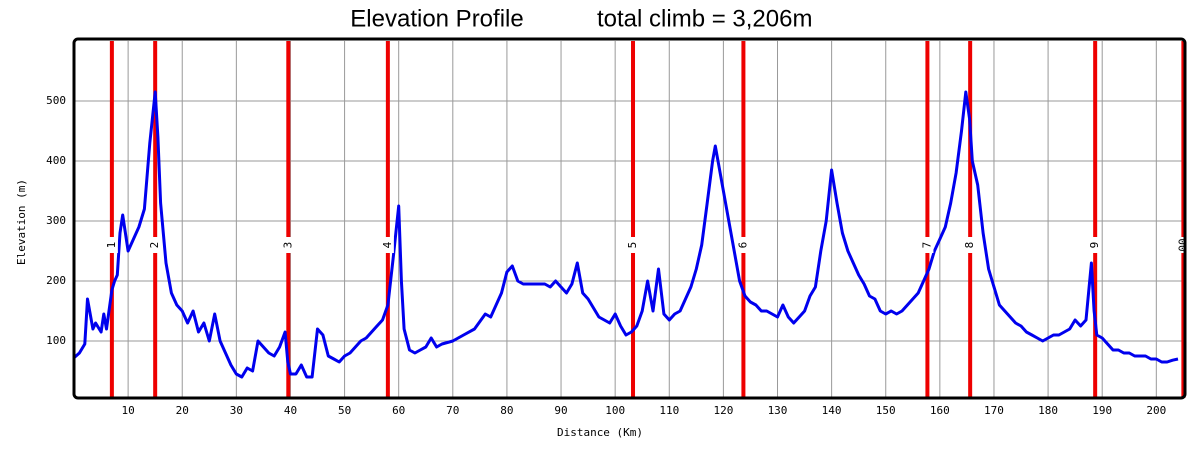 The height and width of the screenshot is (450, 1200). Describe the element at coordinates (1182, 244) in the screenshot. I see `marker-label: 00` at that location.